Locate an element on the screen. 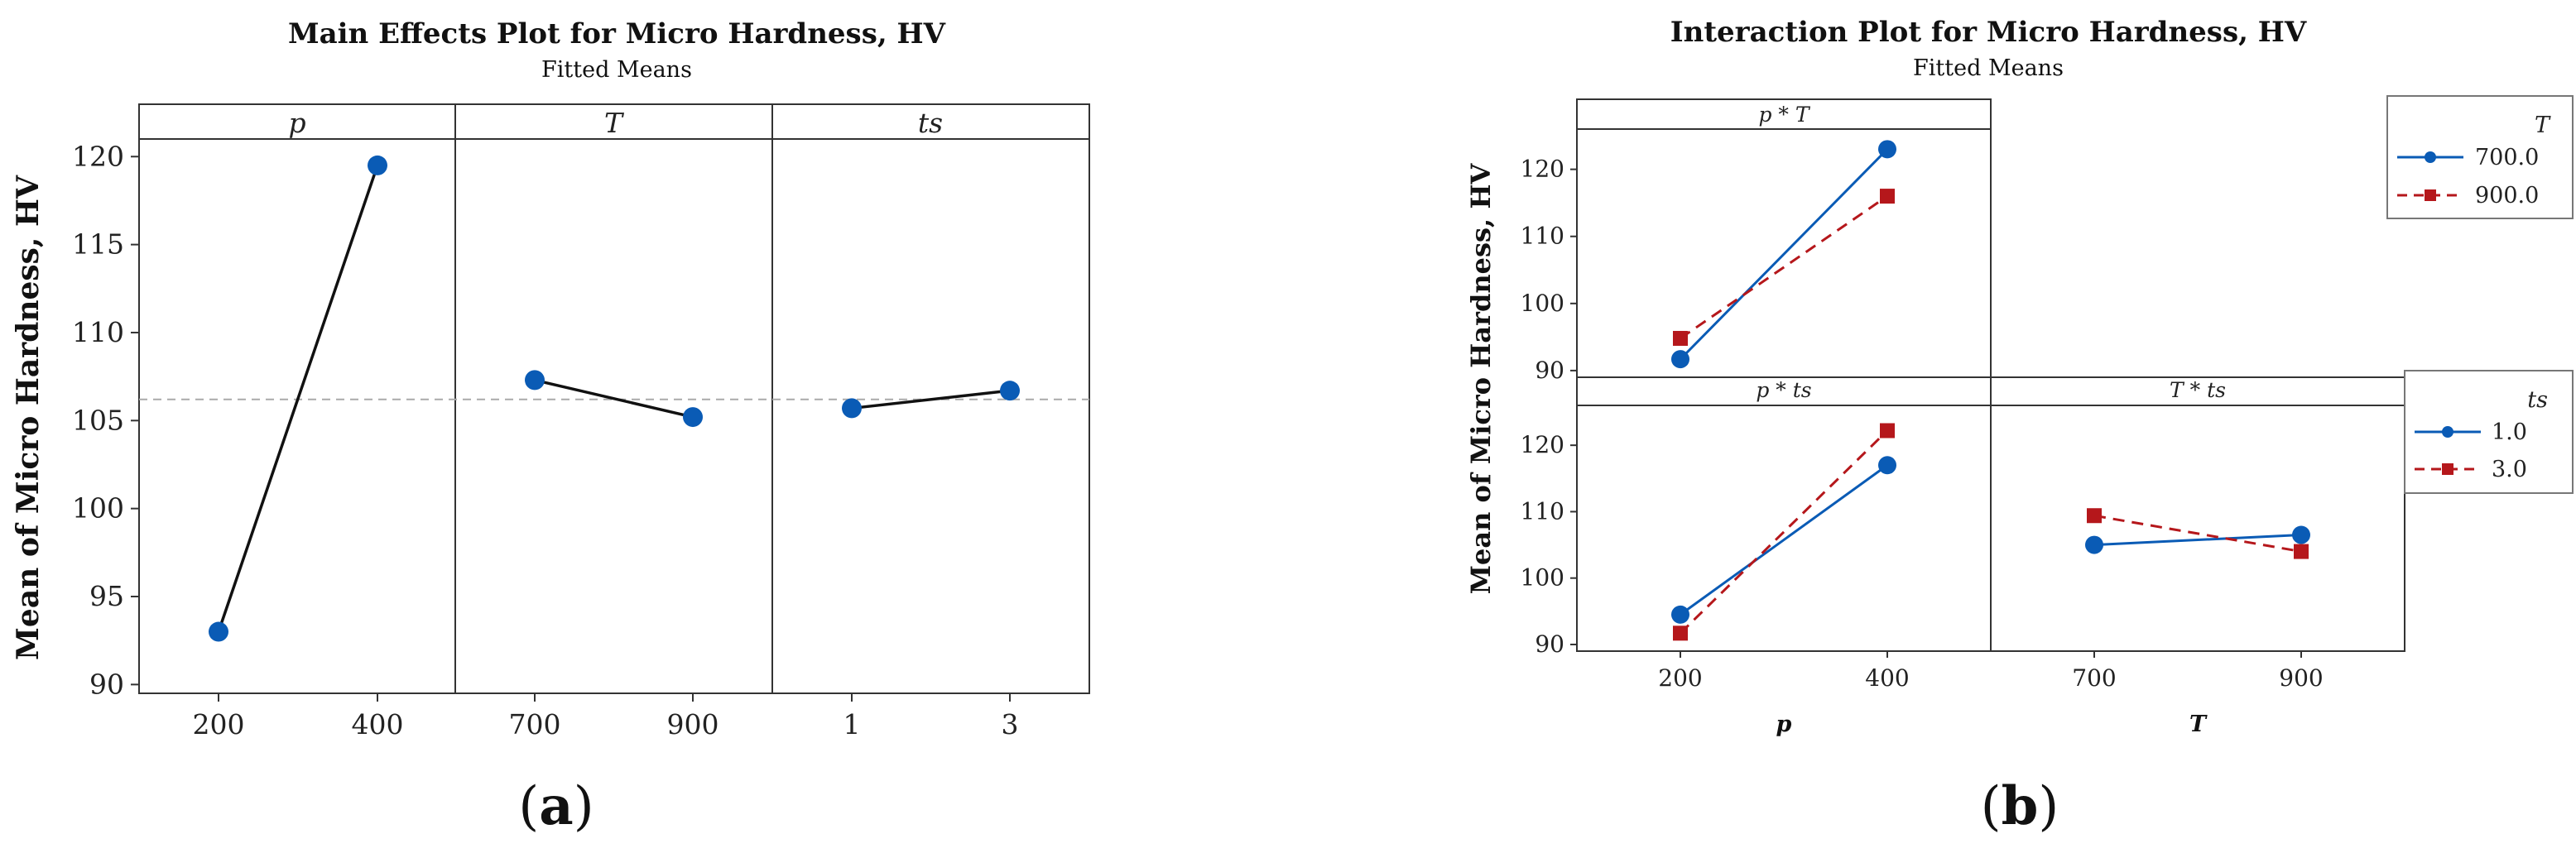  main-effects-y-axis-label: Mean of Micro Hardness, HV is located at coordinates (28, 418).